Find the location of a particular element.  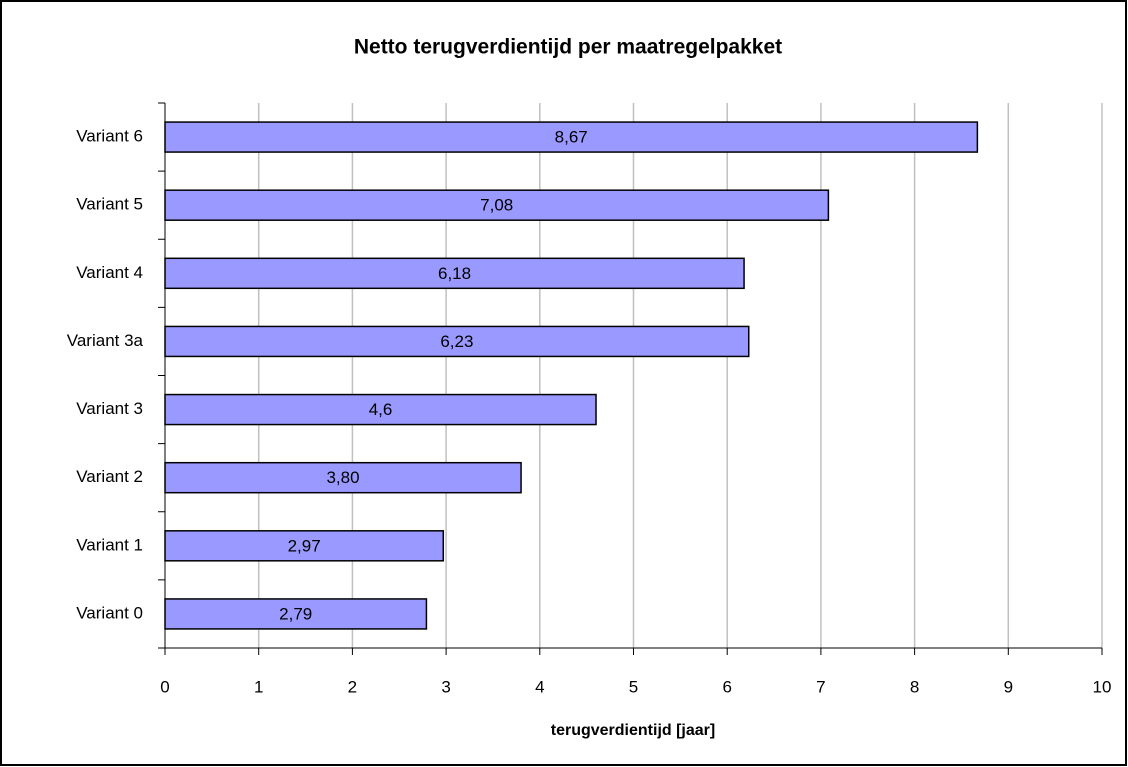

data-label: 8,67 is located at coordinates (571, 137).